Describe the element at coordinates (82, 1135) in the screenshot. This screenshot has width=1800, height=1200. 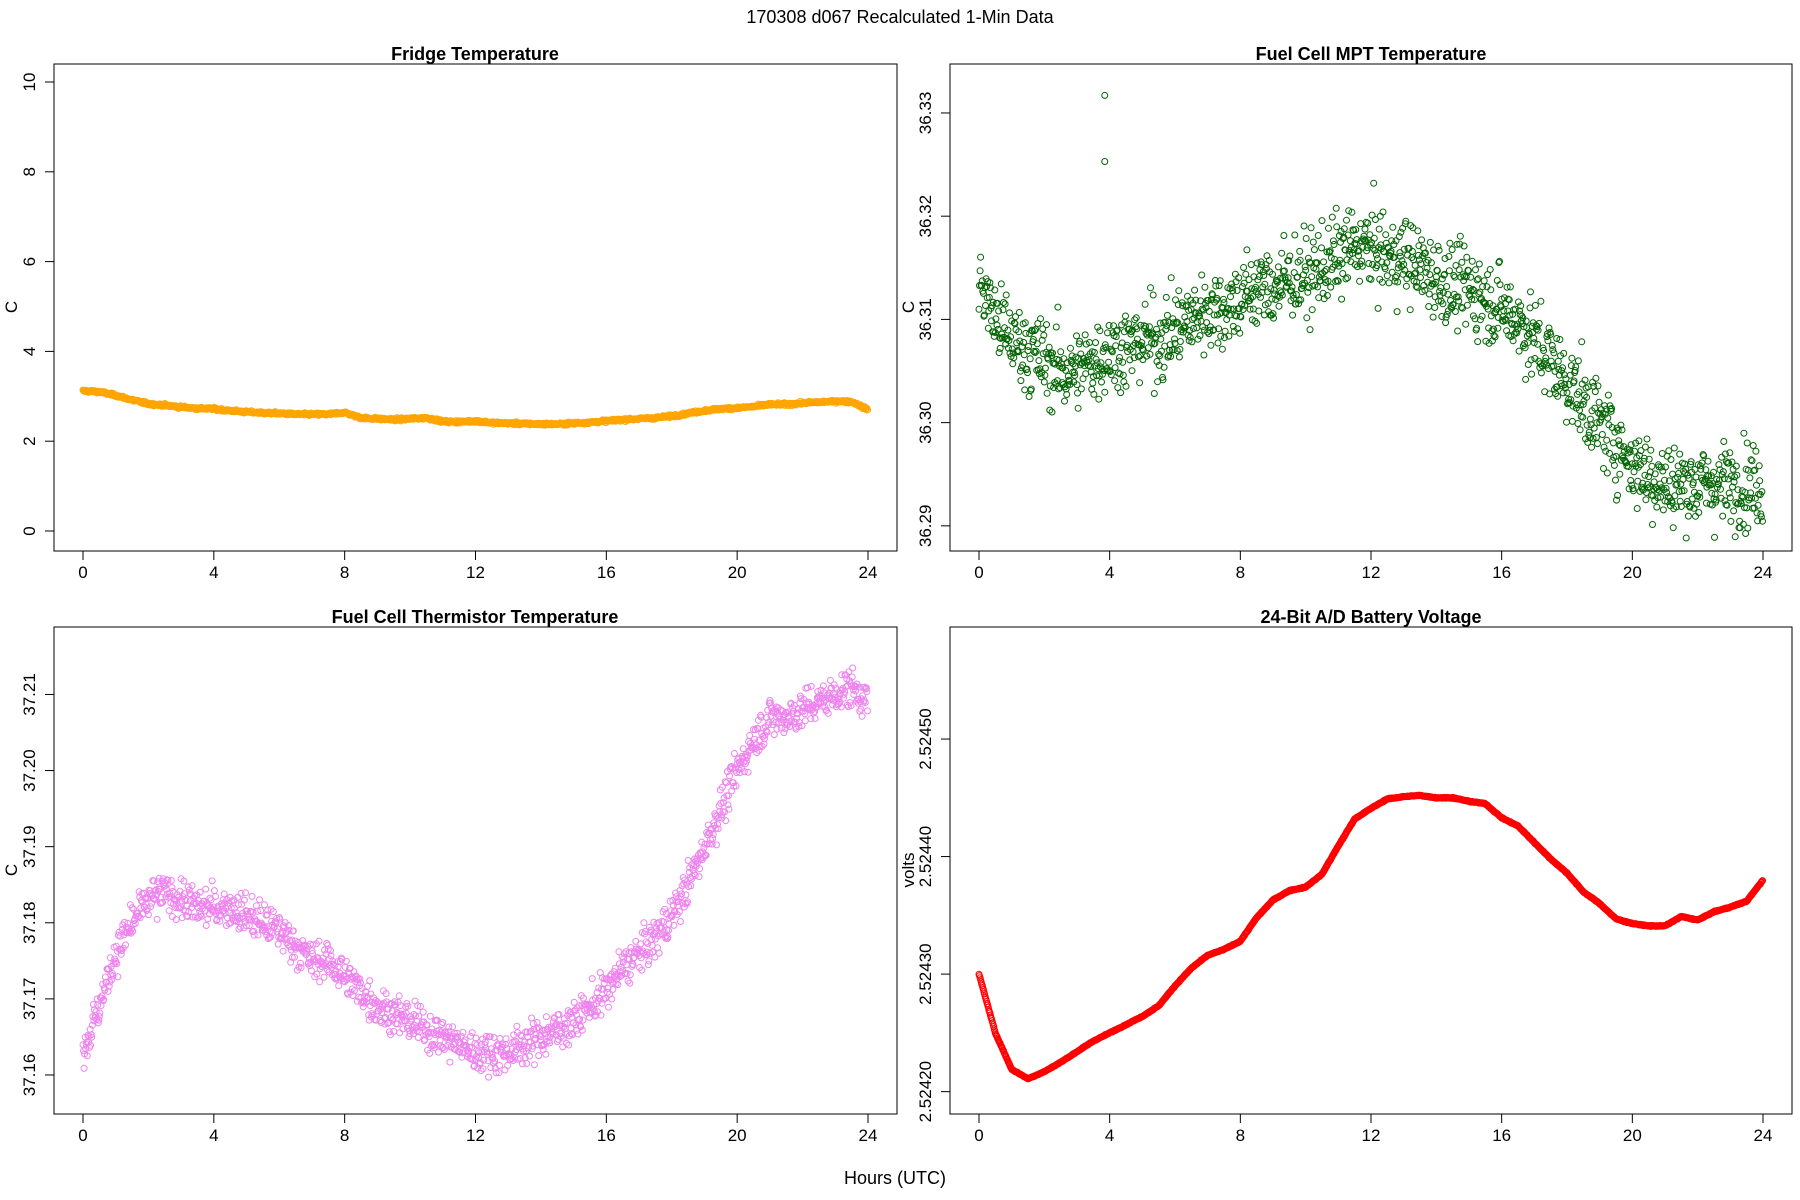
I see `x-tick-label: 0` at that location.